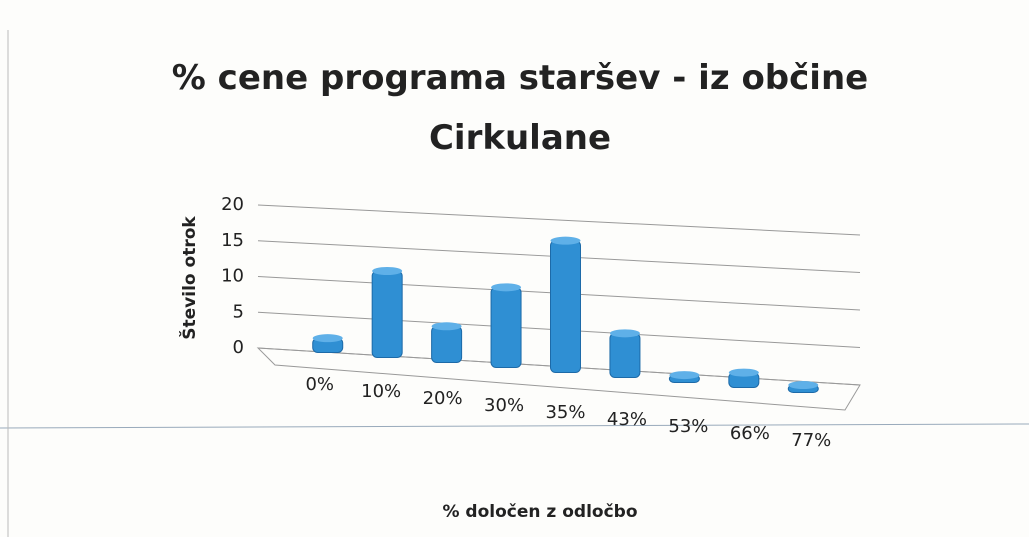  Describe the element at coordinates (627, 419) in the screenshot. I see `x-tick-label: 43%` at that location.